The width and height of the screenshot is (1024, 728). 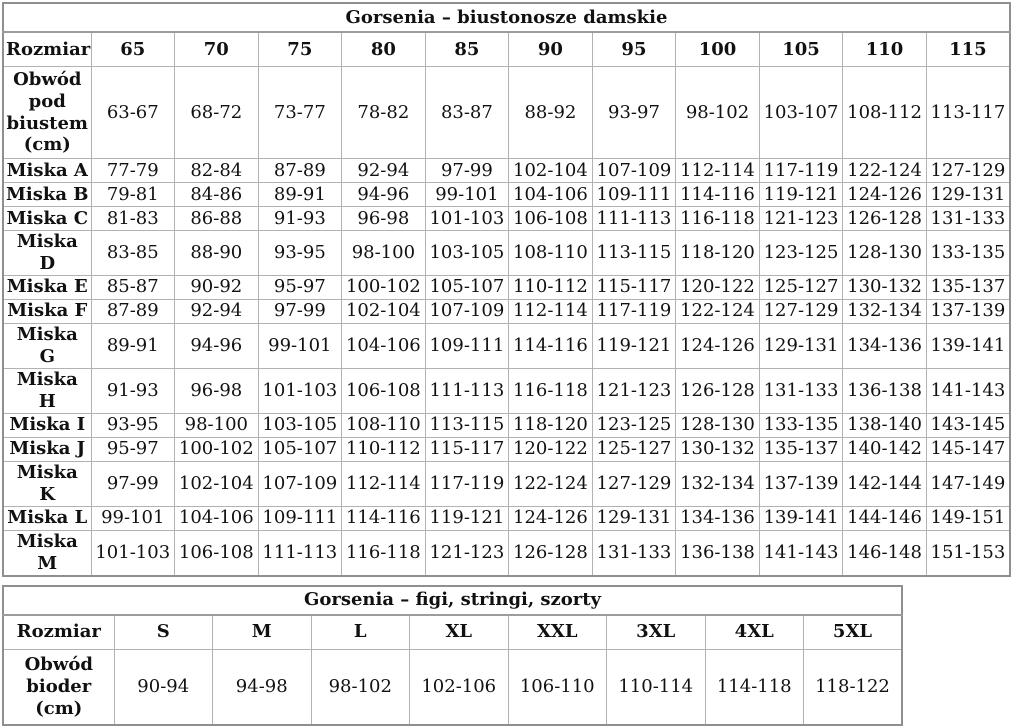 I want to click on briefs-hips-cell: 110-114, so click(x=656, y=687).